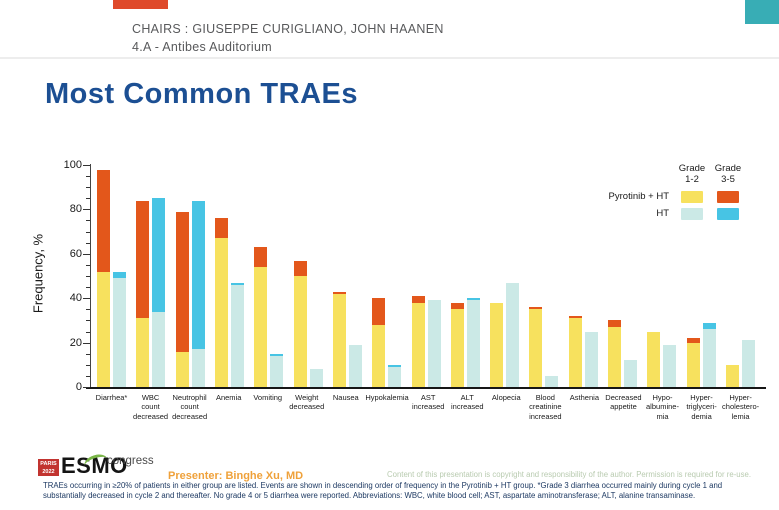  Describe the element at coordinates (94, 465) in the screenshot. I see `esmo-logo: ESMO` at that location.